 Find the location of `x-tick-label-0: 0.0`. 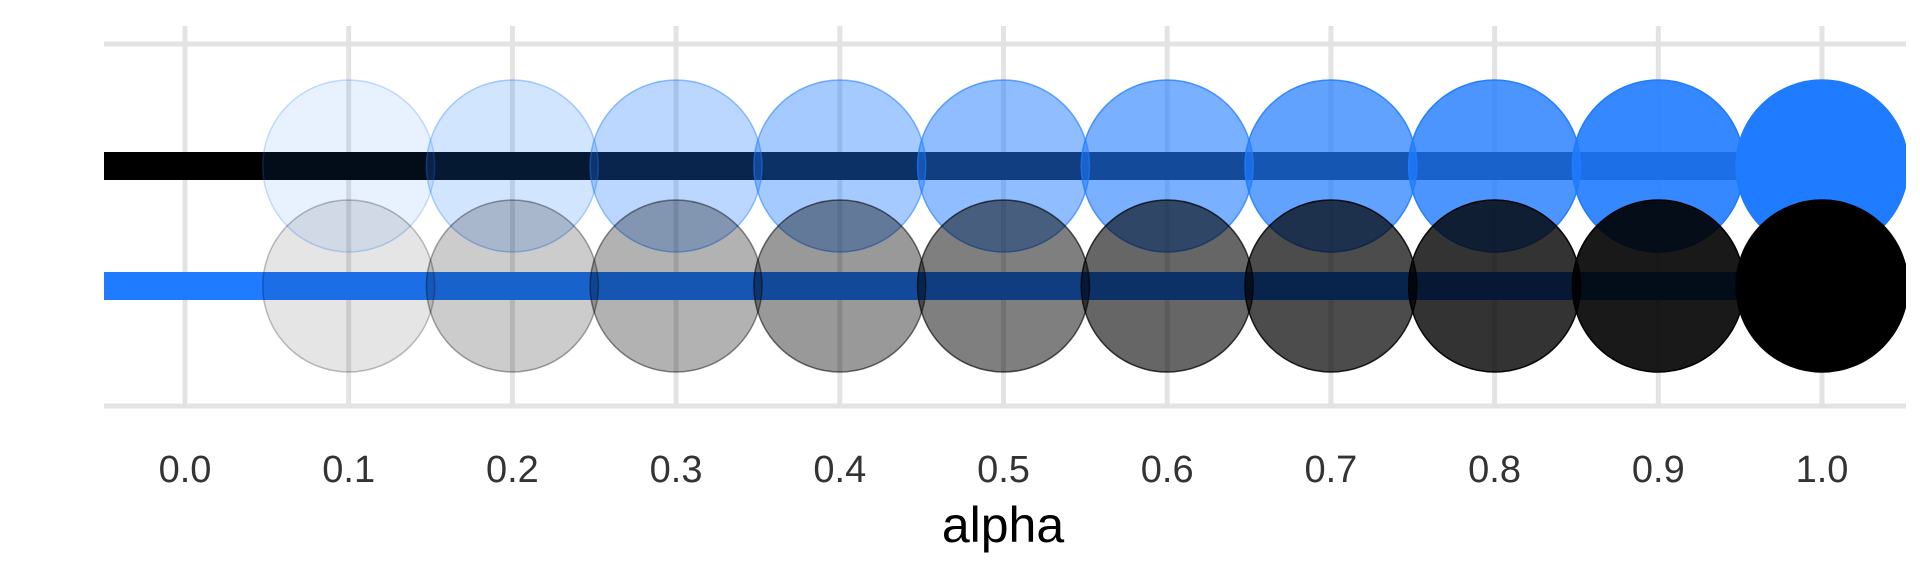

x-tick-label-0: 0.0 is located at coordinates (185, 470).